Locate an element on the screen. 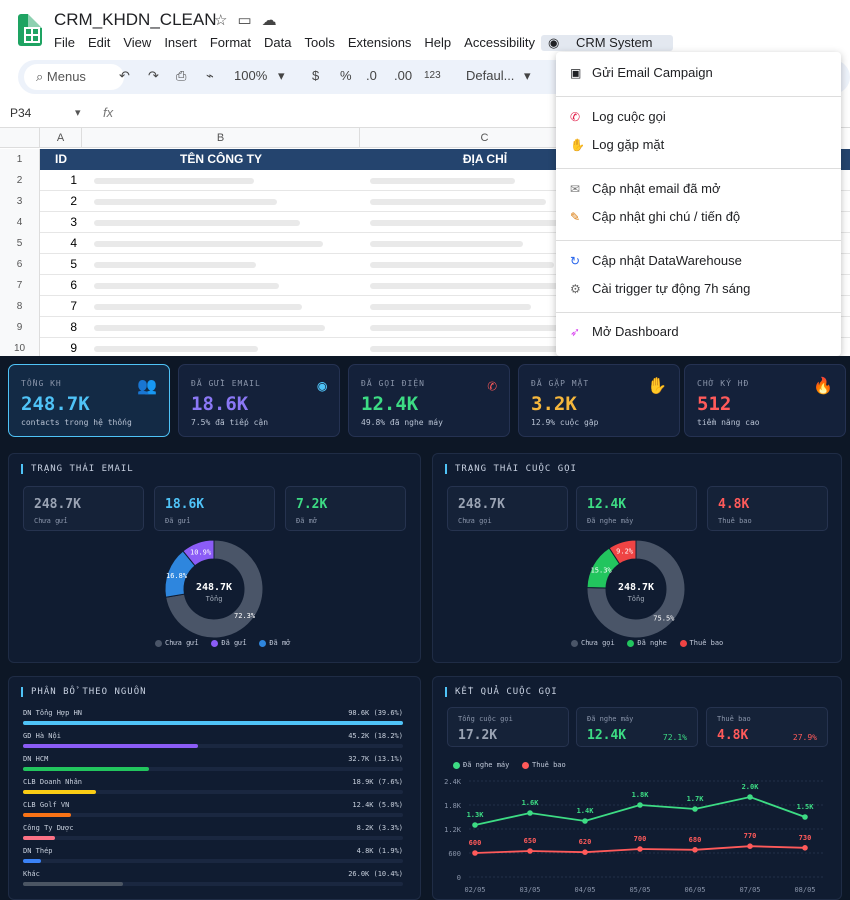 The width and height of the screenshot is (850, 900). header-id: ID is located at coordinates (61, 159).